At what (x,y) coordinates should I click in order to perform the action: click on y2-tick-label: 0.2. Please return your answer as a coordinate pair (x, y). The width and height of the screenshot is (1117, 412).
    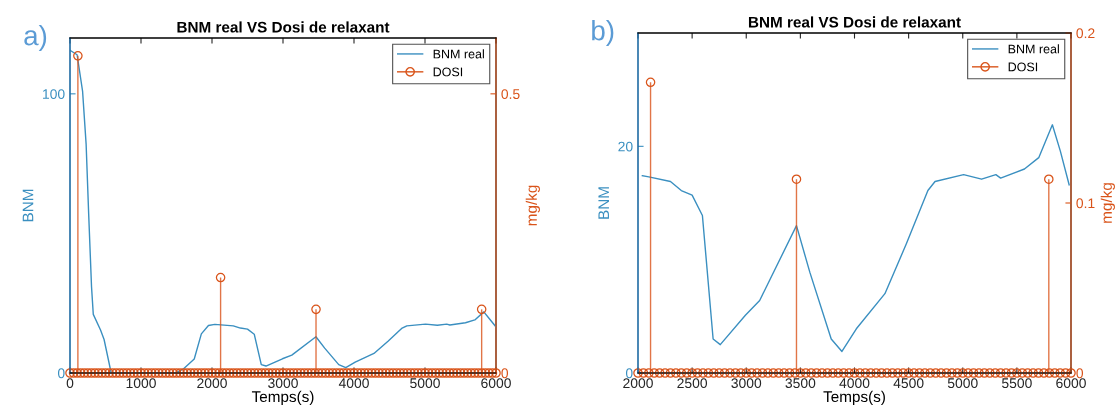
    Looking at the image, I should click on (1085, 33).